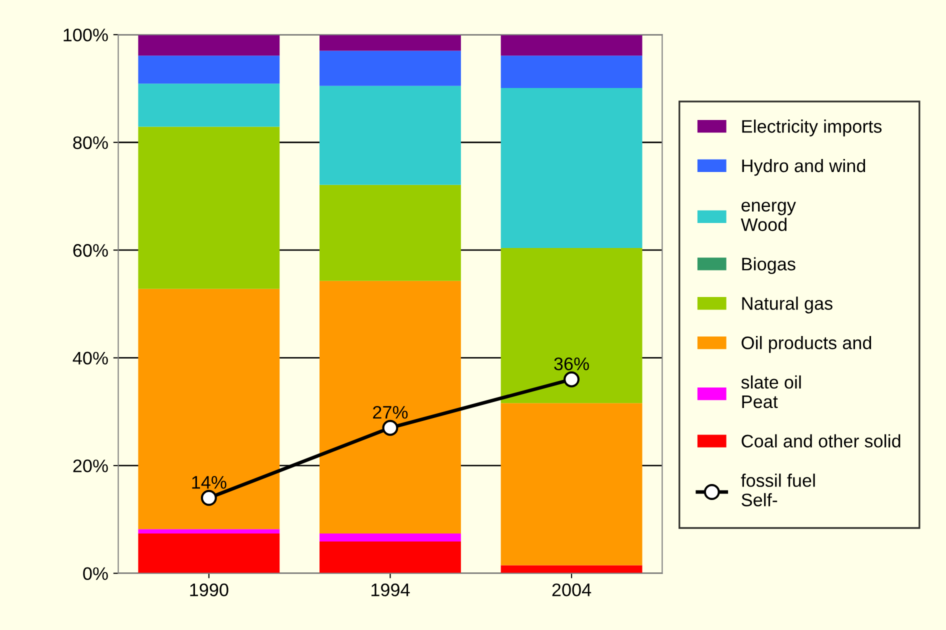  What do you see at coordinates (571, 363) in the screenshot?
I see `data-label: 36%` at bounding box center [571, 363].